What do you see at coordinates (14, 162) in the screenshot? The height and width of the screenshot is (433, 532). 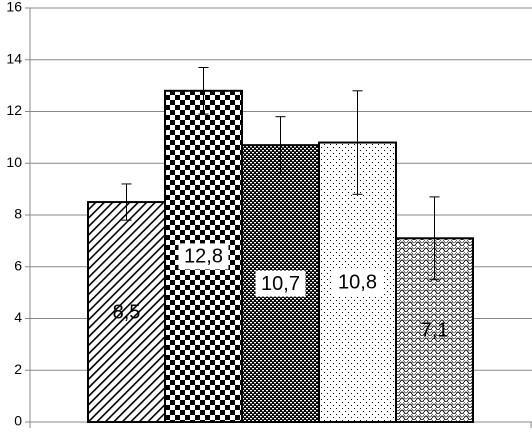 I see `y-tick-label: 10` at bounding box center [14, 162].